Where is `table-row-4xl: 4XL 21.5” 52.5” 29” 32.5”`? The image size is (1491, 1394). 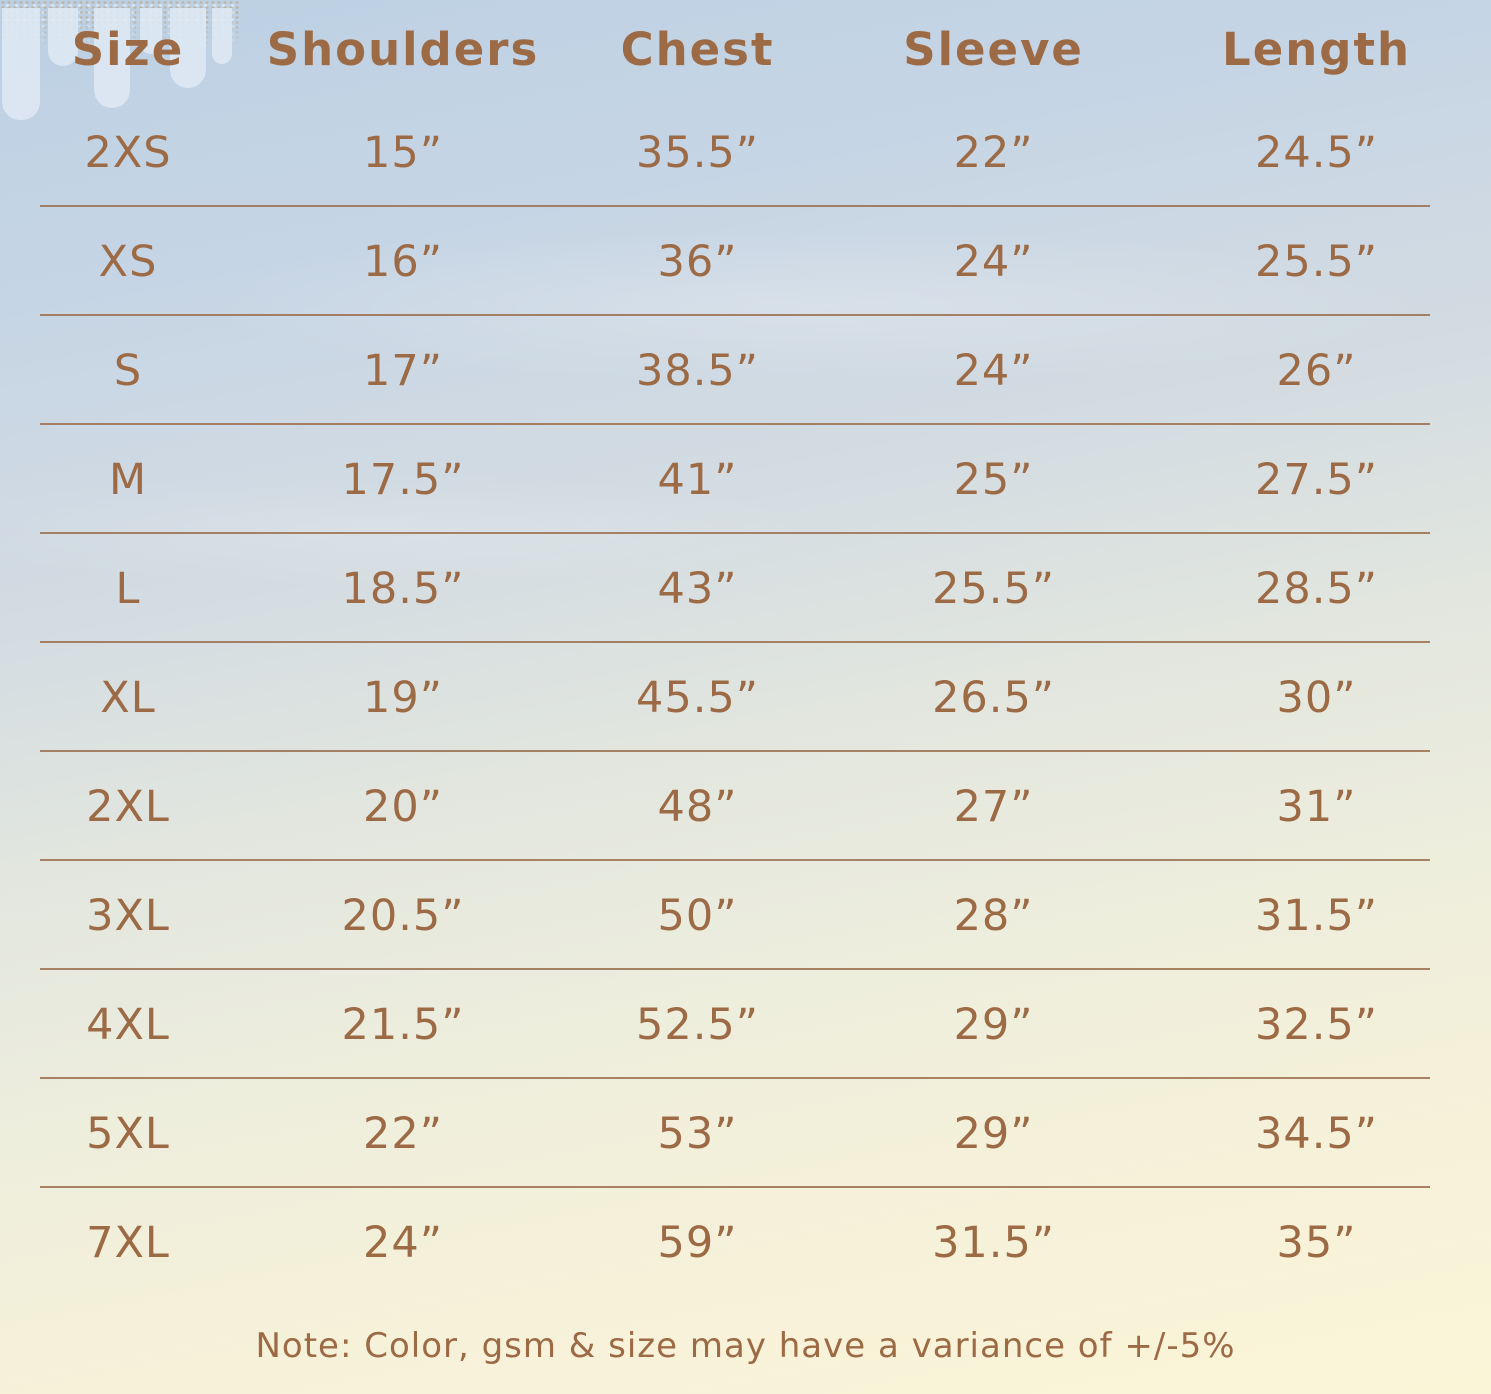 table-row-4xl: 4XL 21.5” 52.5” 29” 32.5” is located at coordinates (745, 1024).